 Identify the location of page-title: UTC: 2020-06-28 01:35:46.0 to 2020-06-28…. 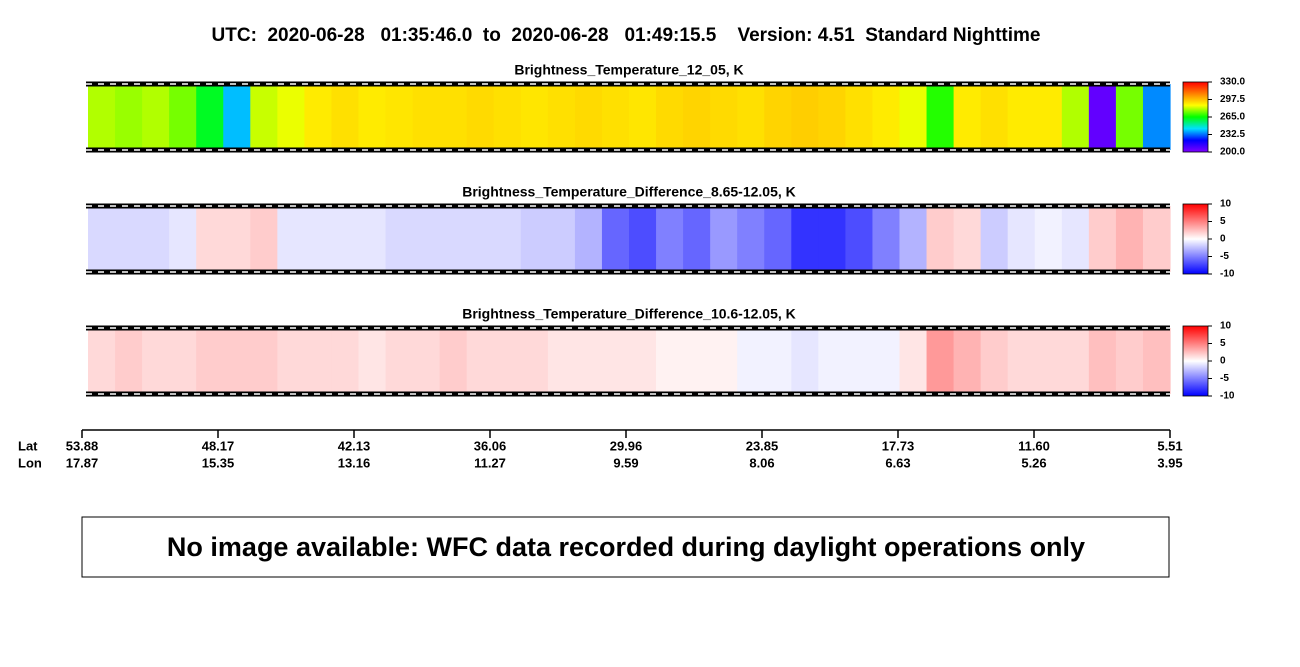
(626, 35).